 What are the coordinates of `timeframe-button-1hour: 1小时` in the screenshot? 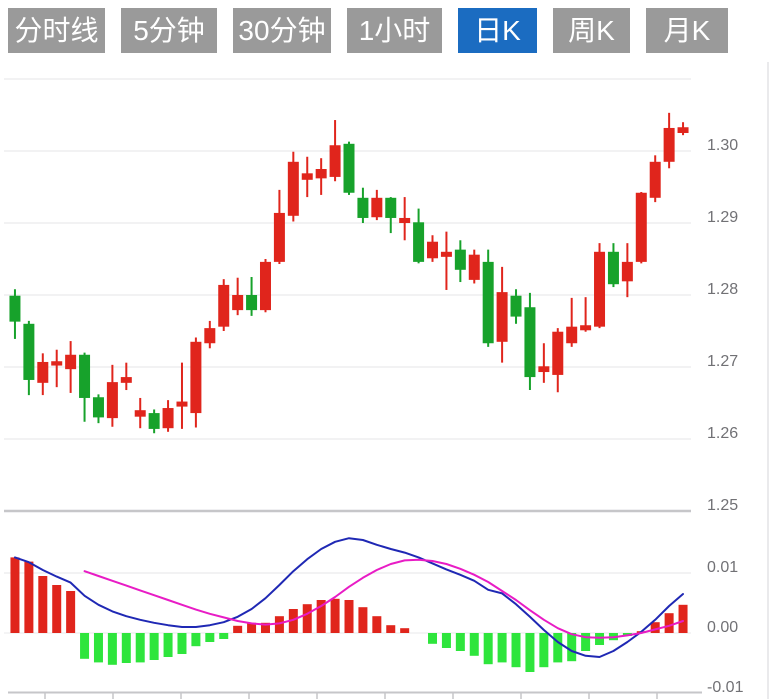 It's located at (394, 30).